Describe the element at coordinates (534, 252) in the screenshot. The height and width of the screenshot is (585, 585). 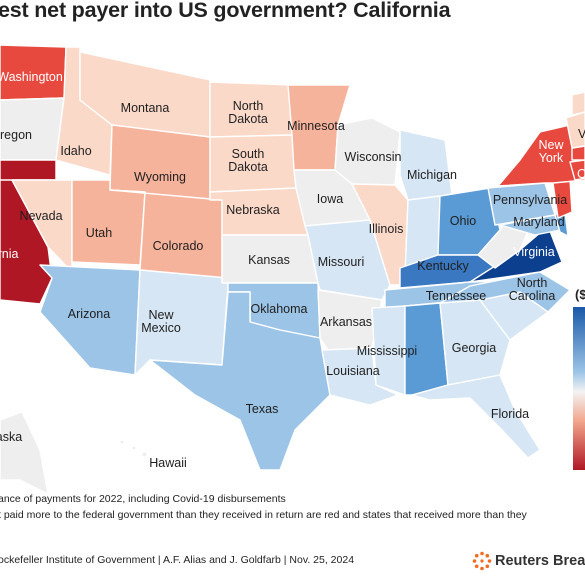
I see `label-virginia: Virginia` at that location.